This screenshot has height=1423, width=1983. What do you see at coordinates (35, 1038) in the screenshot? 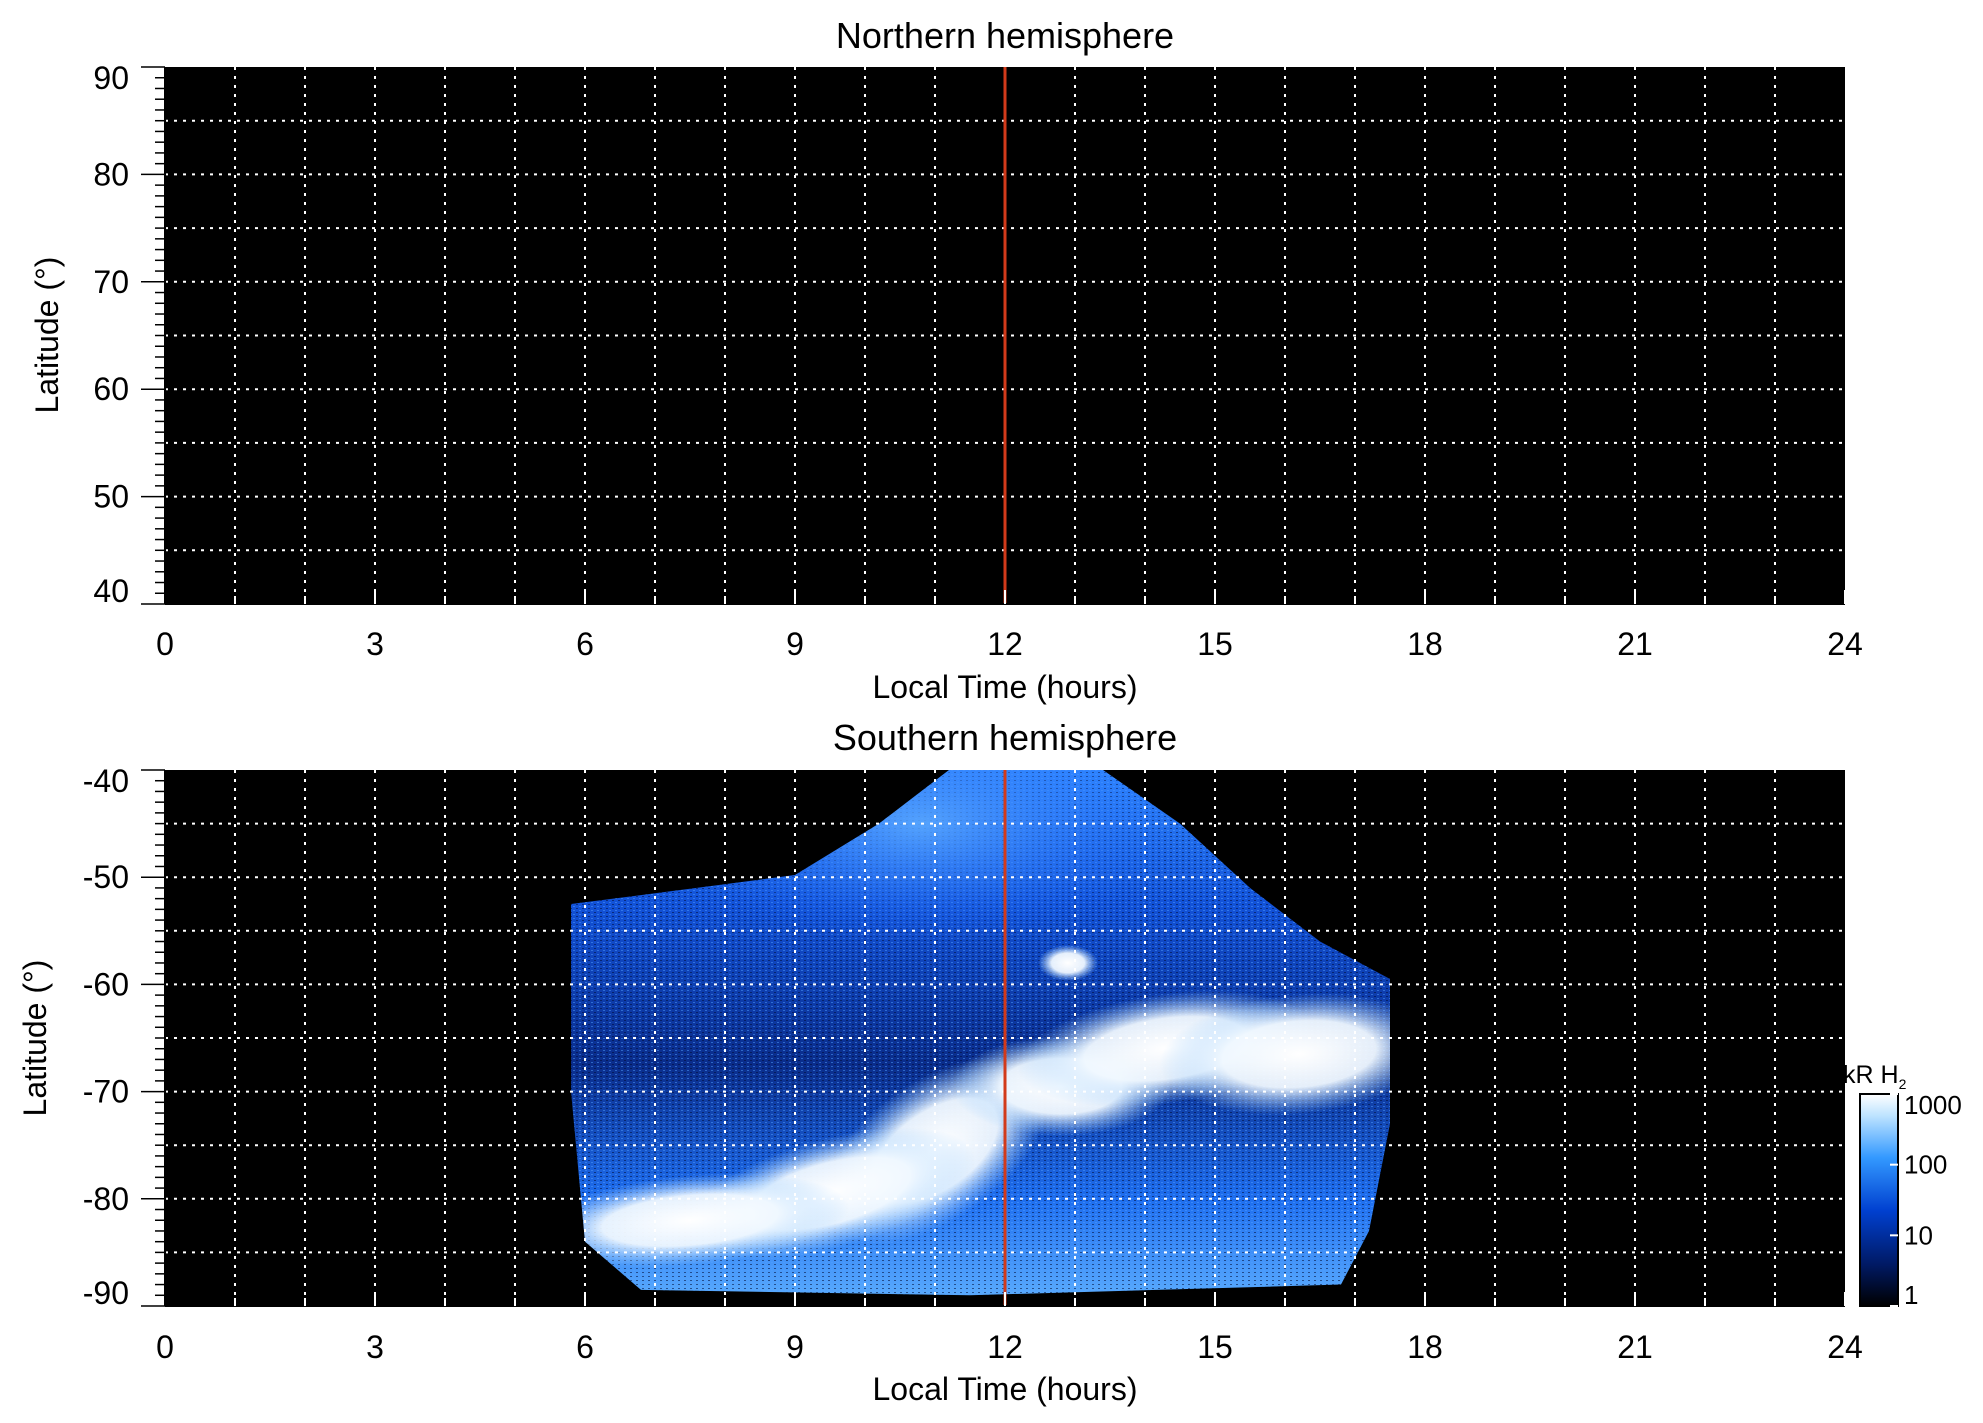
I see `south-y-label: Latitude (°)` at bounding box center [35, 1038].